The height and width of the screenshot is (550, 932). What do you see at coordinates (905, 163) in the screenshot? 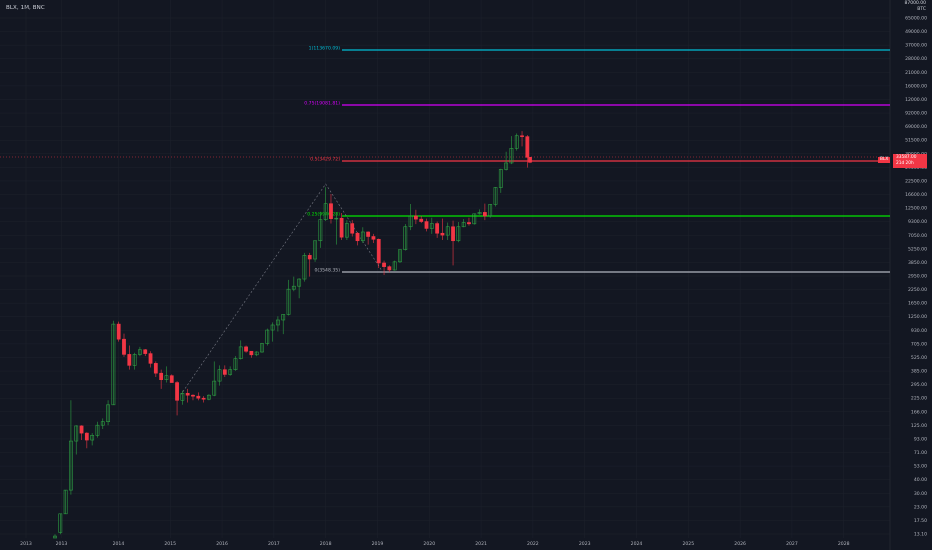
I see `price-tag-countdown: 21d 20h` at bounding box center [905, 163].